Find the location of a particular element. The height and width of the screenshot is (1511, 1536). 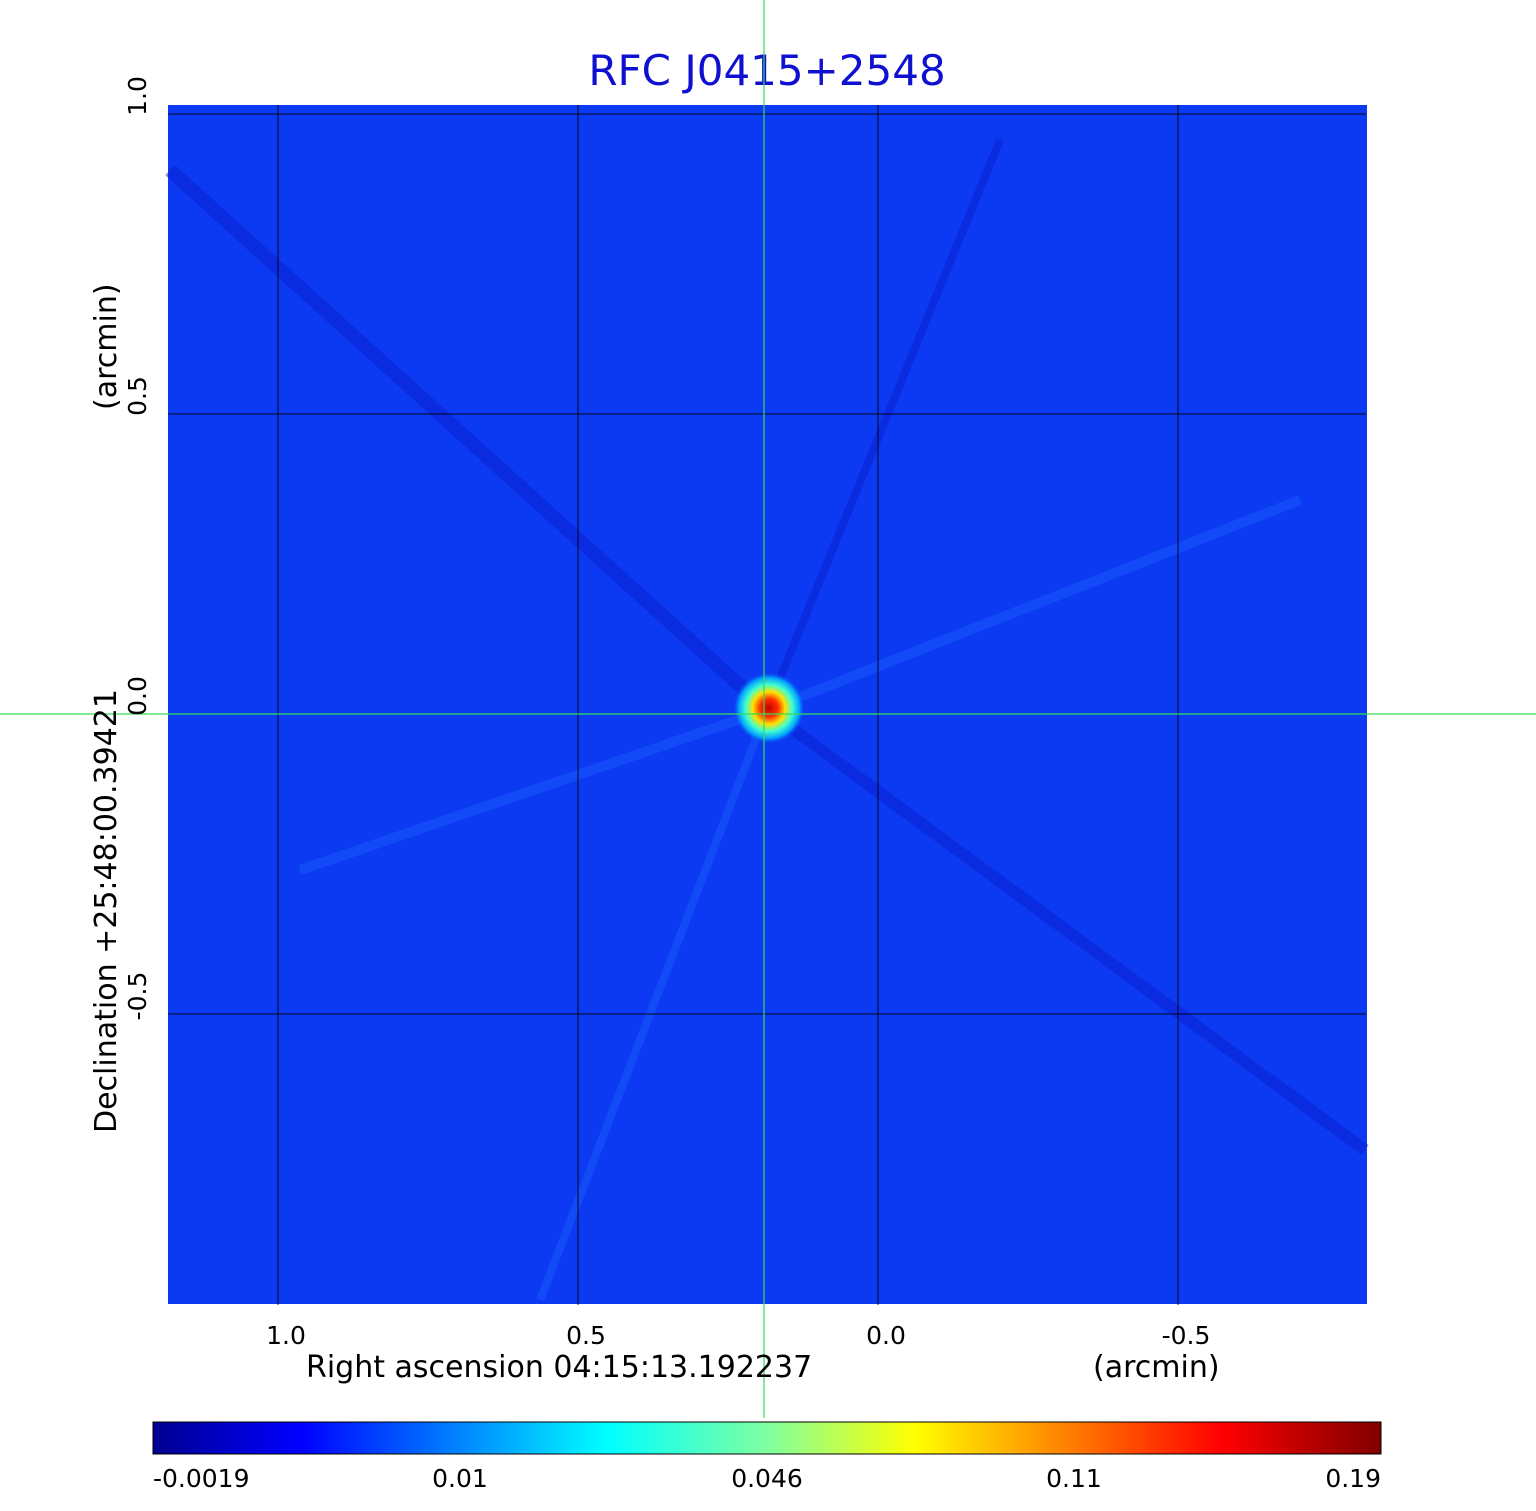

y-tick-label: 0.0 is located at coordinates (137, 696).